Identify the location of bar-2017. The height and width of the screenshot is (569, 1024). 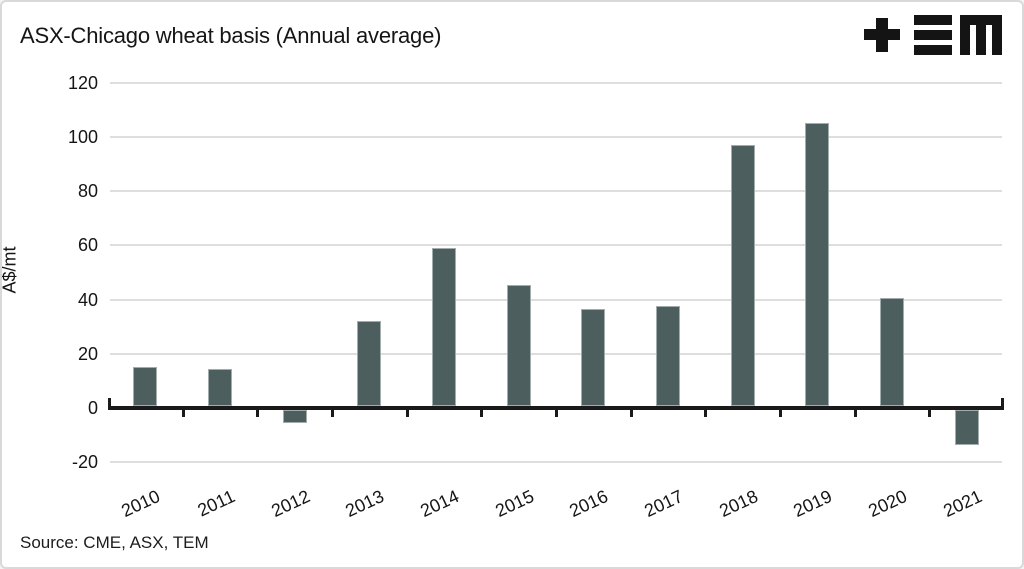
(668, 356).